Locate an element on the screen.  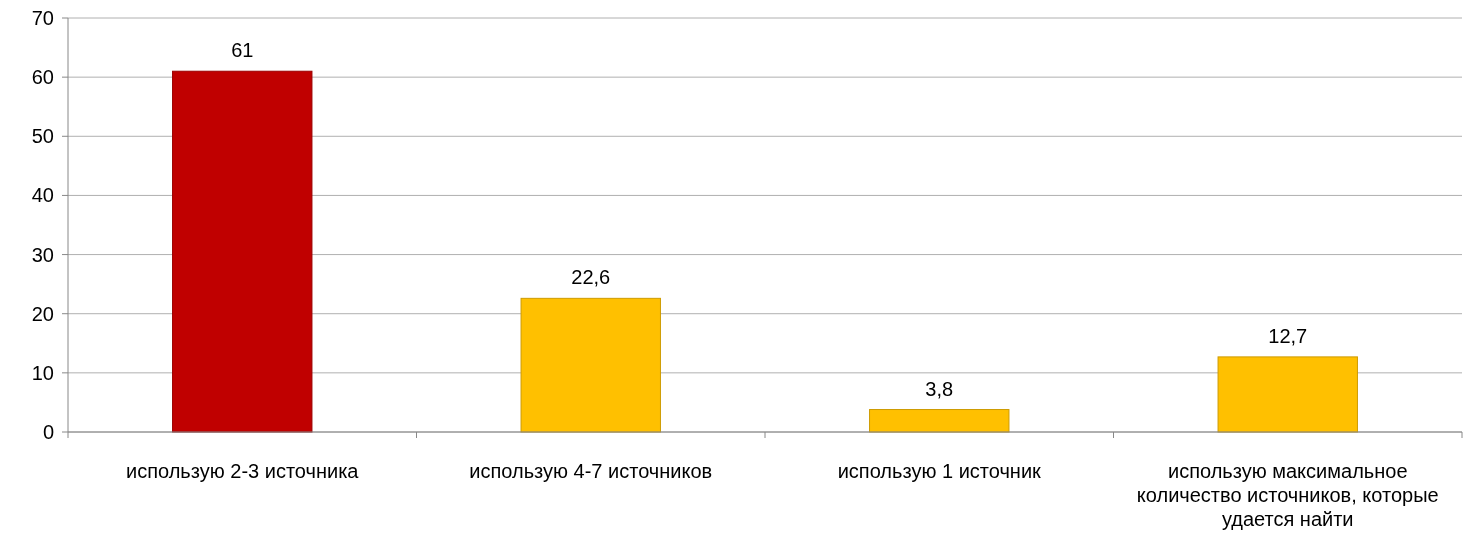
y-tick-label: 50 is located at coordinates (42, 136).